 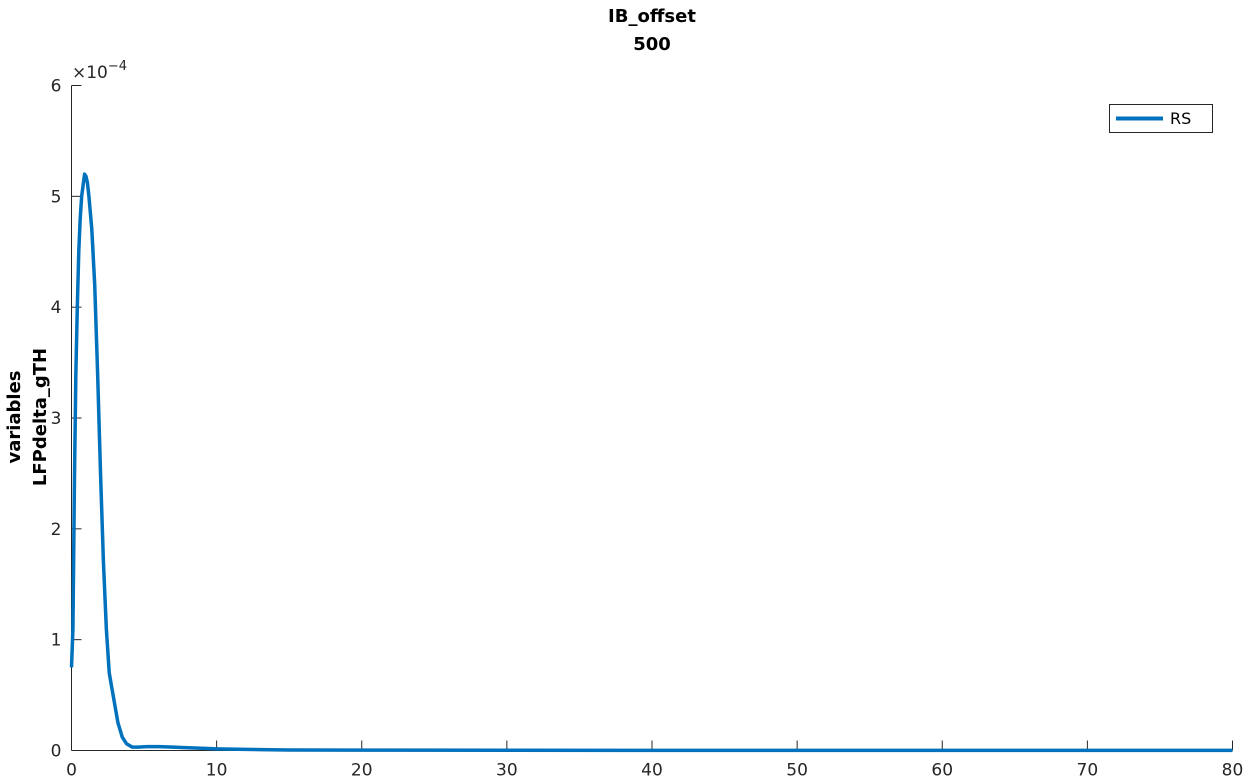 I want to click on y-tick-label: 0, so click(x=56, y=752).